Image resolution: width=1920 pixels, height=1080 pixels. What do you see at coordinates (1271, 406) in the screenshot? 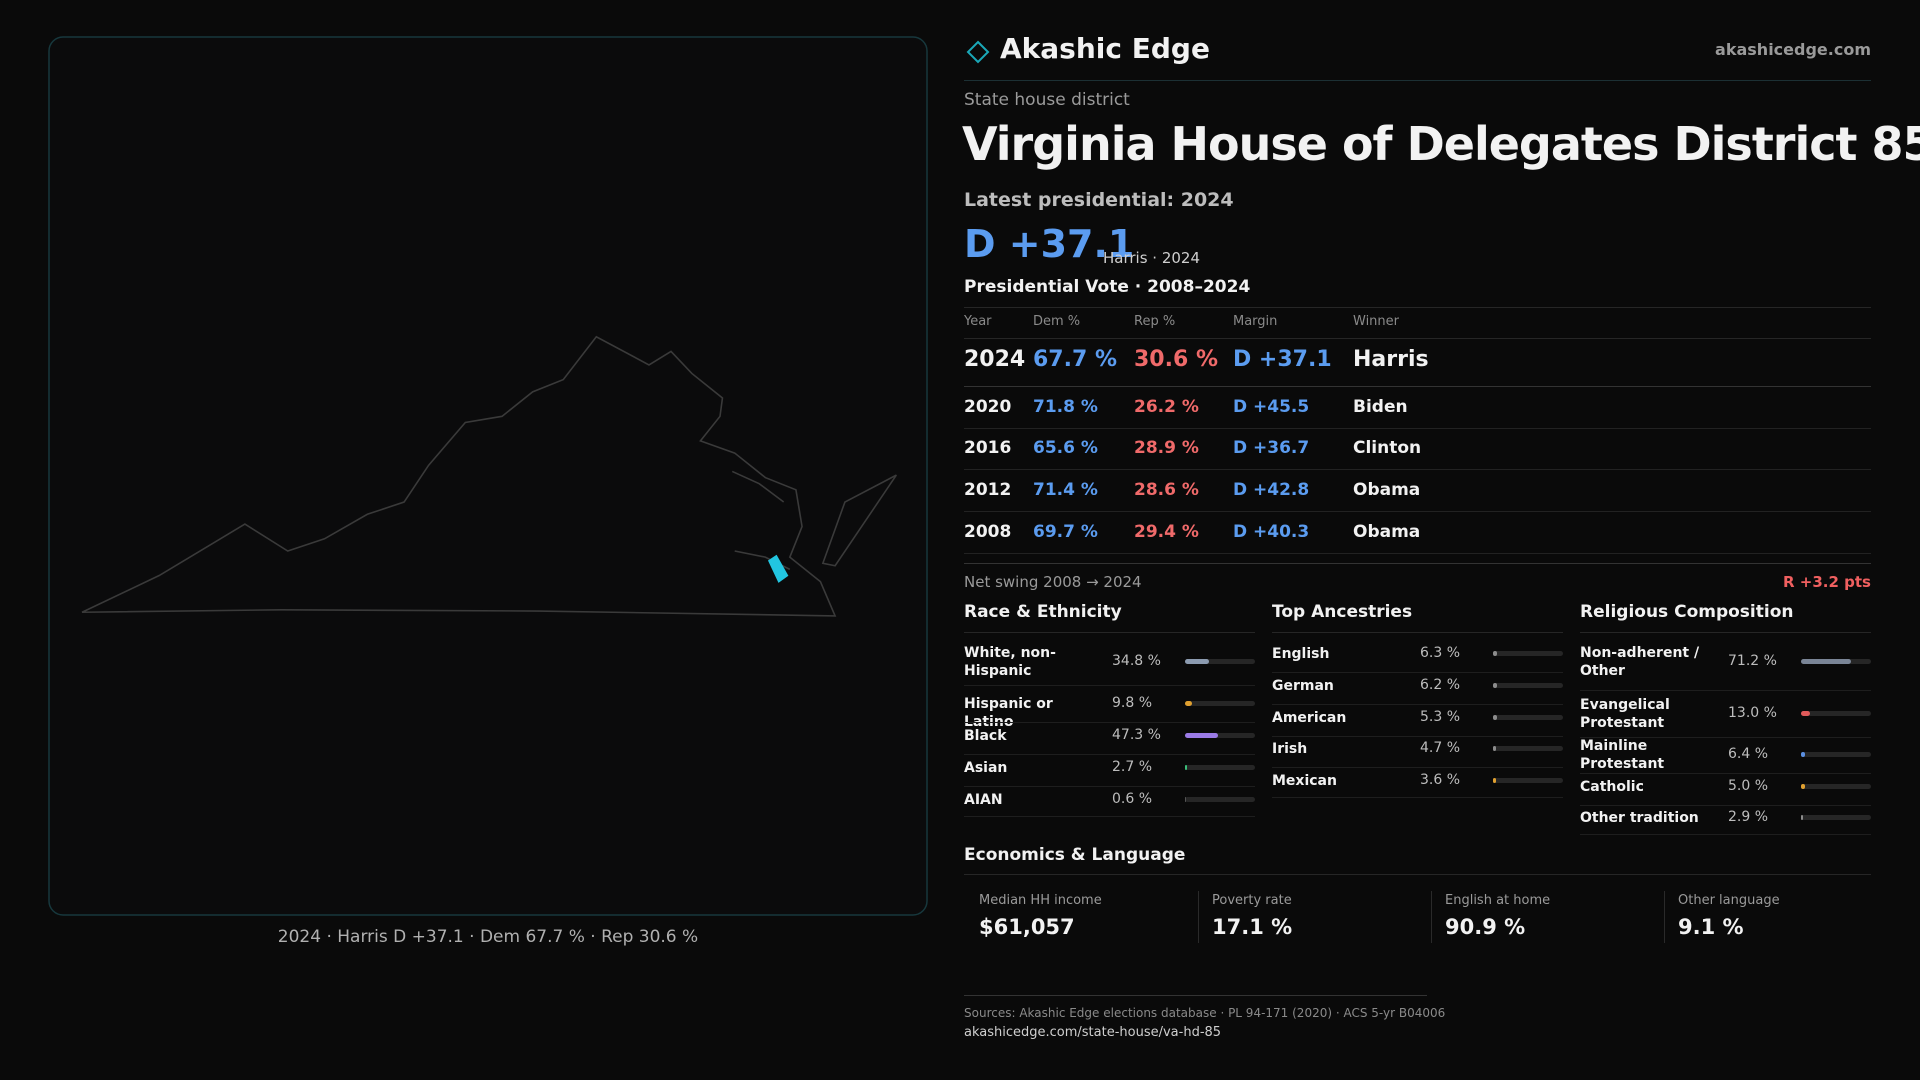
I see `table-cell: D +45.5` at bounding box center [1271, 406].